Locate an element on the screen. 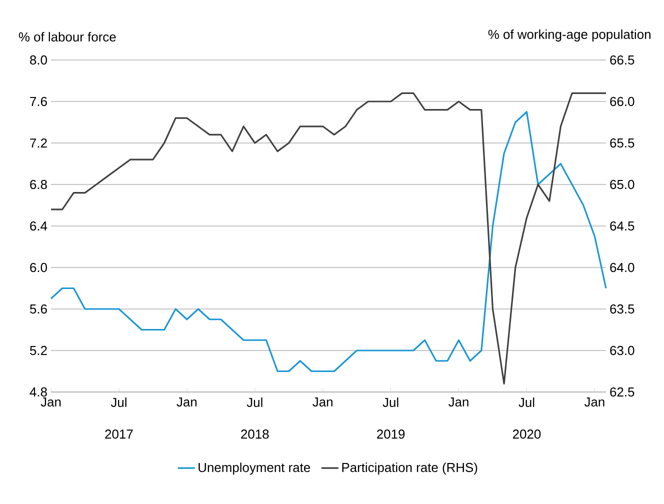 This screenshot has width=664, height=504. legend-label: Unemployment rate is located at coordinates (254, 468).